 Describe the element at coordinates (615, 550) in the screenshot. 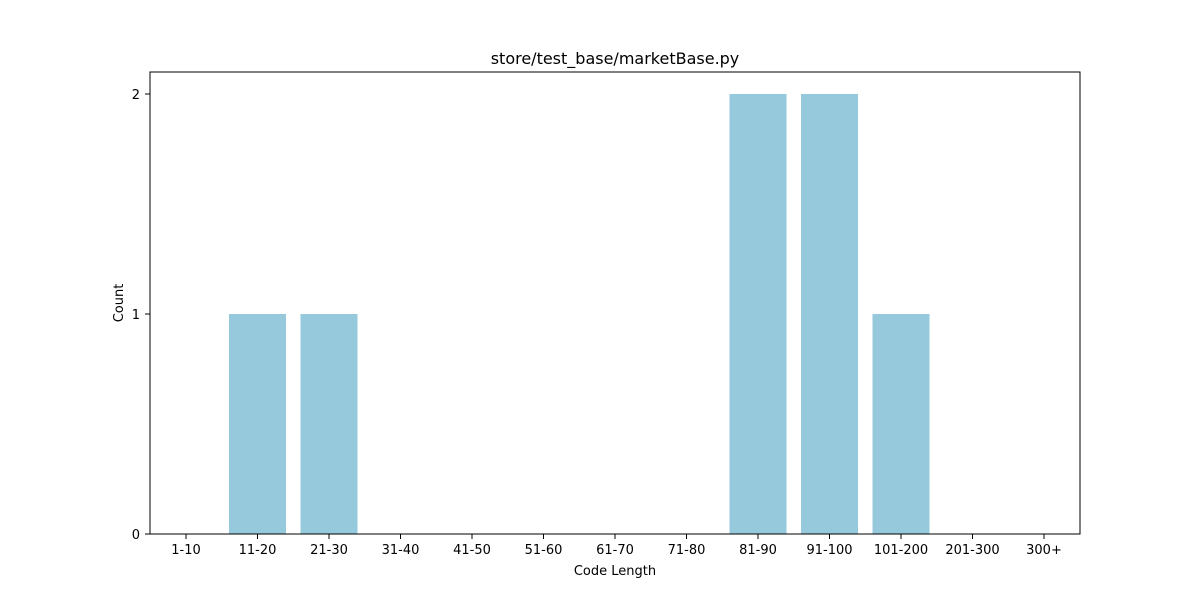

I see `x-tick-label: 61-70` at that location.